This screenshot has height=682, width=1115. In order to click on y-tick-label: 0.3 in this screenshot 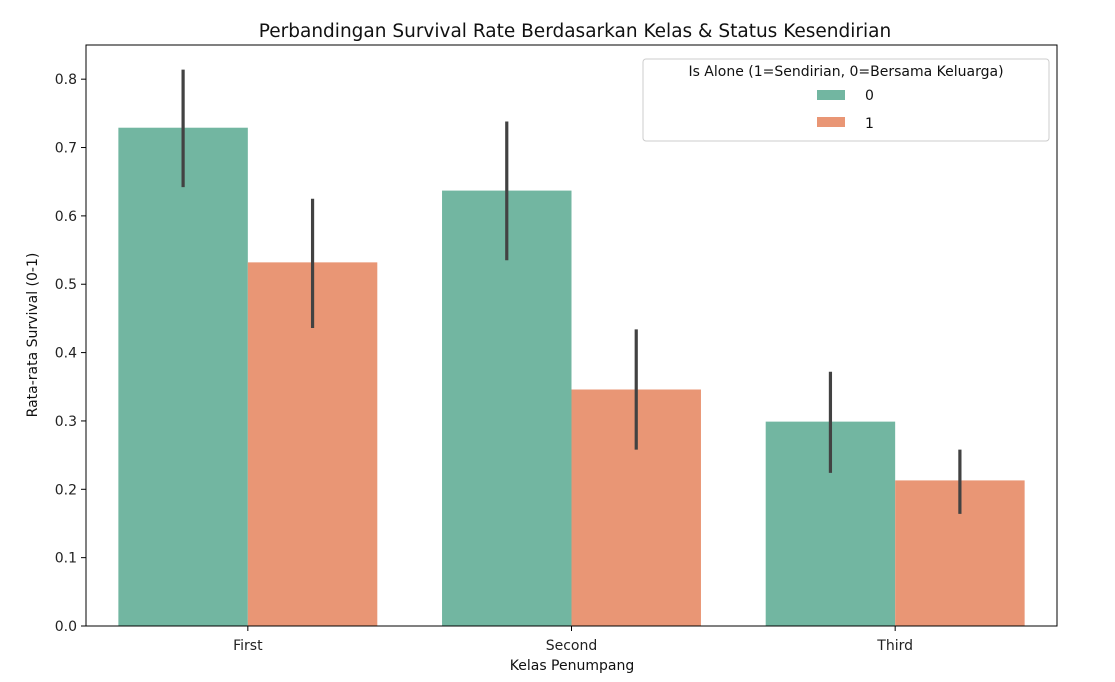, I will do `click(66, 422)`.